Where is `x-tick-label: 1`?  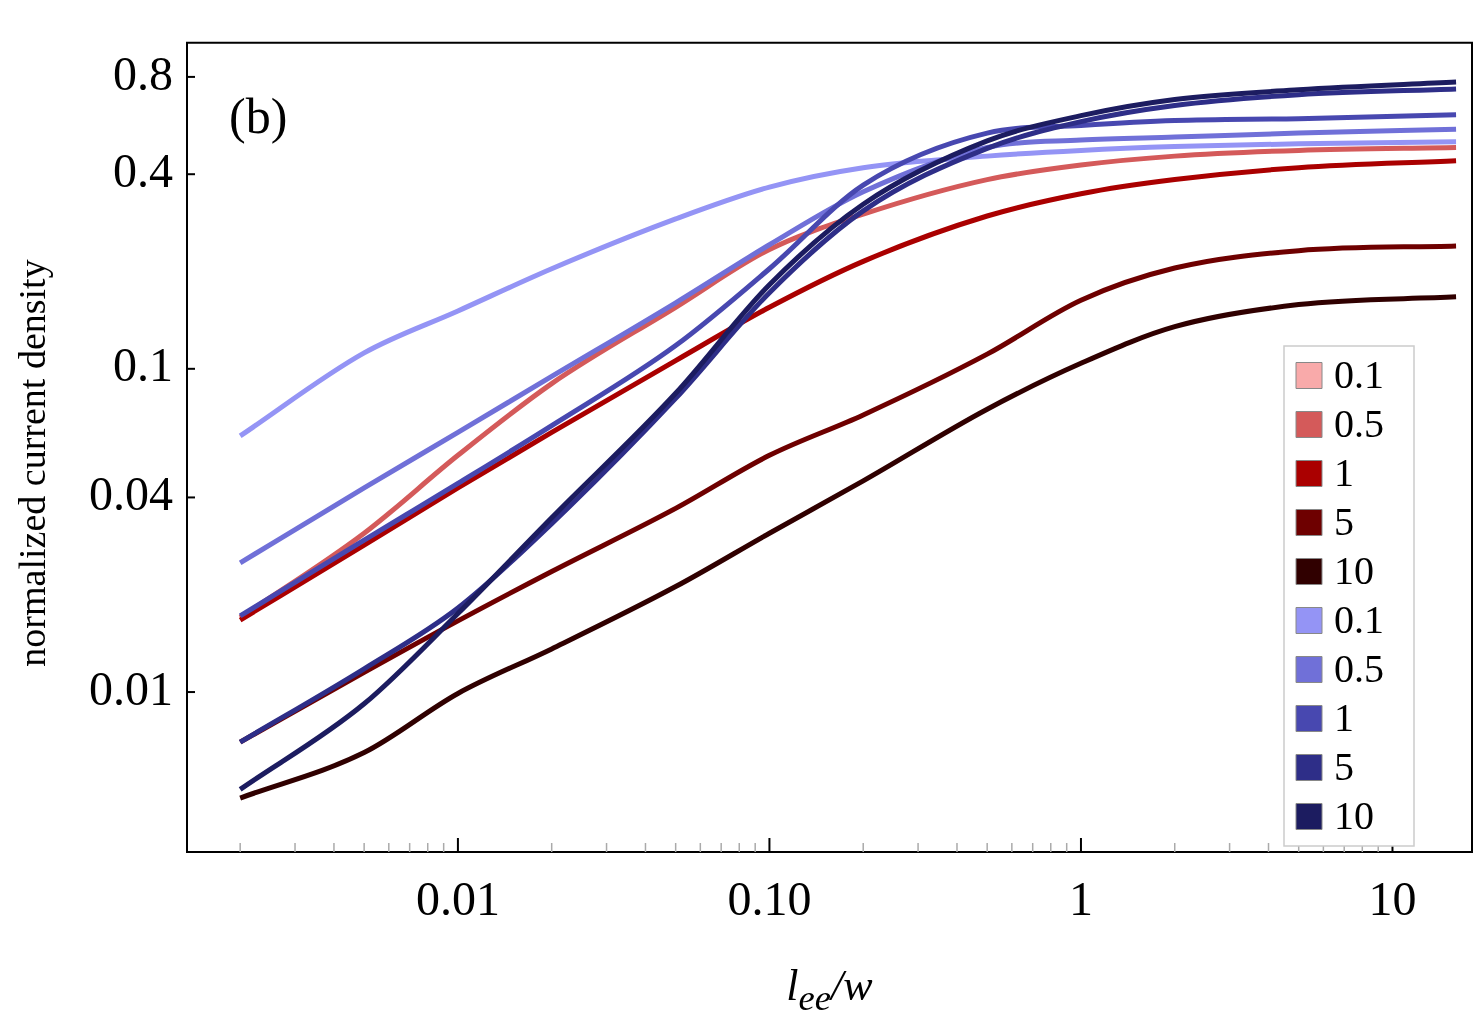
x-tick-label: 1 is located at coordinates (1080, 899).